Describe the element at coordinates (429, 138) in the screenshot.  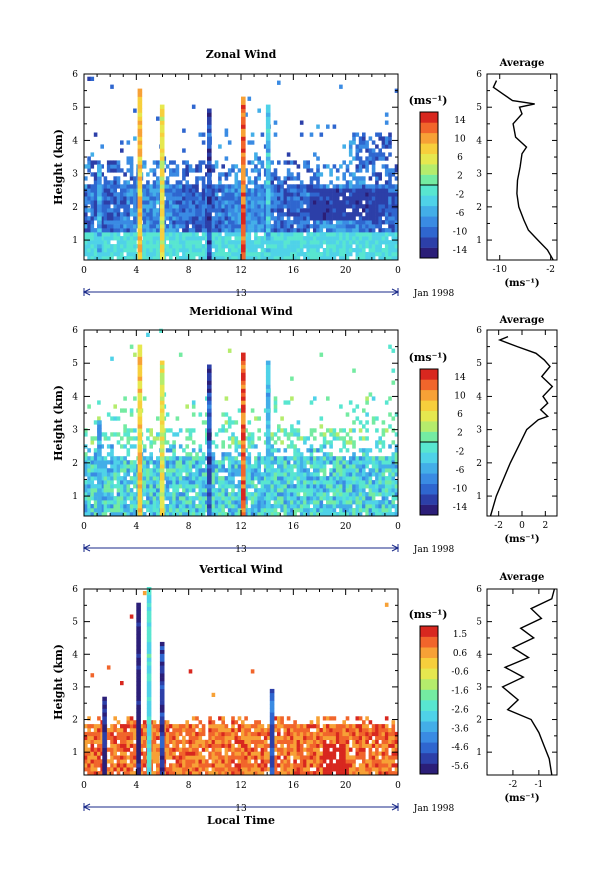
I see `colorbar-swatch` at that location.